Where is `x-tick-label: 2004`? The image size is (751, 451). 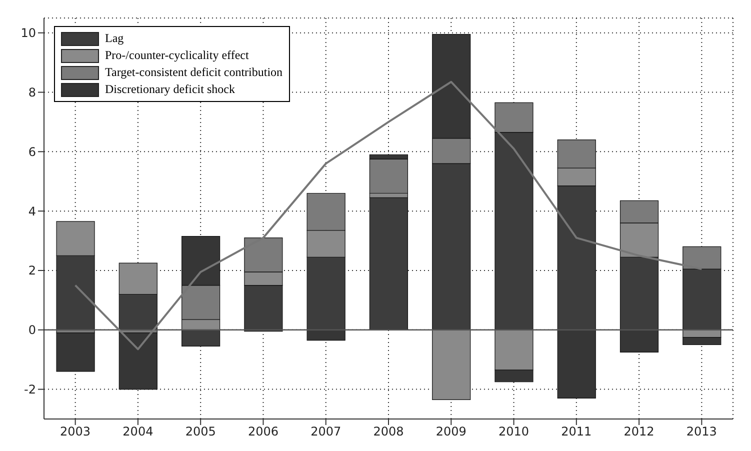 x-tick-label: 2004 is located at coordinates (138, 431).